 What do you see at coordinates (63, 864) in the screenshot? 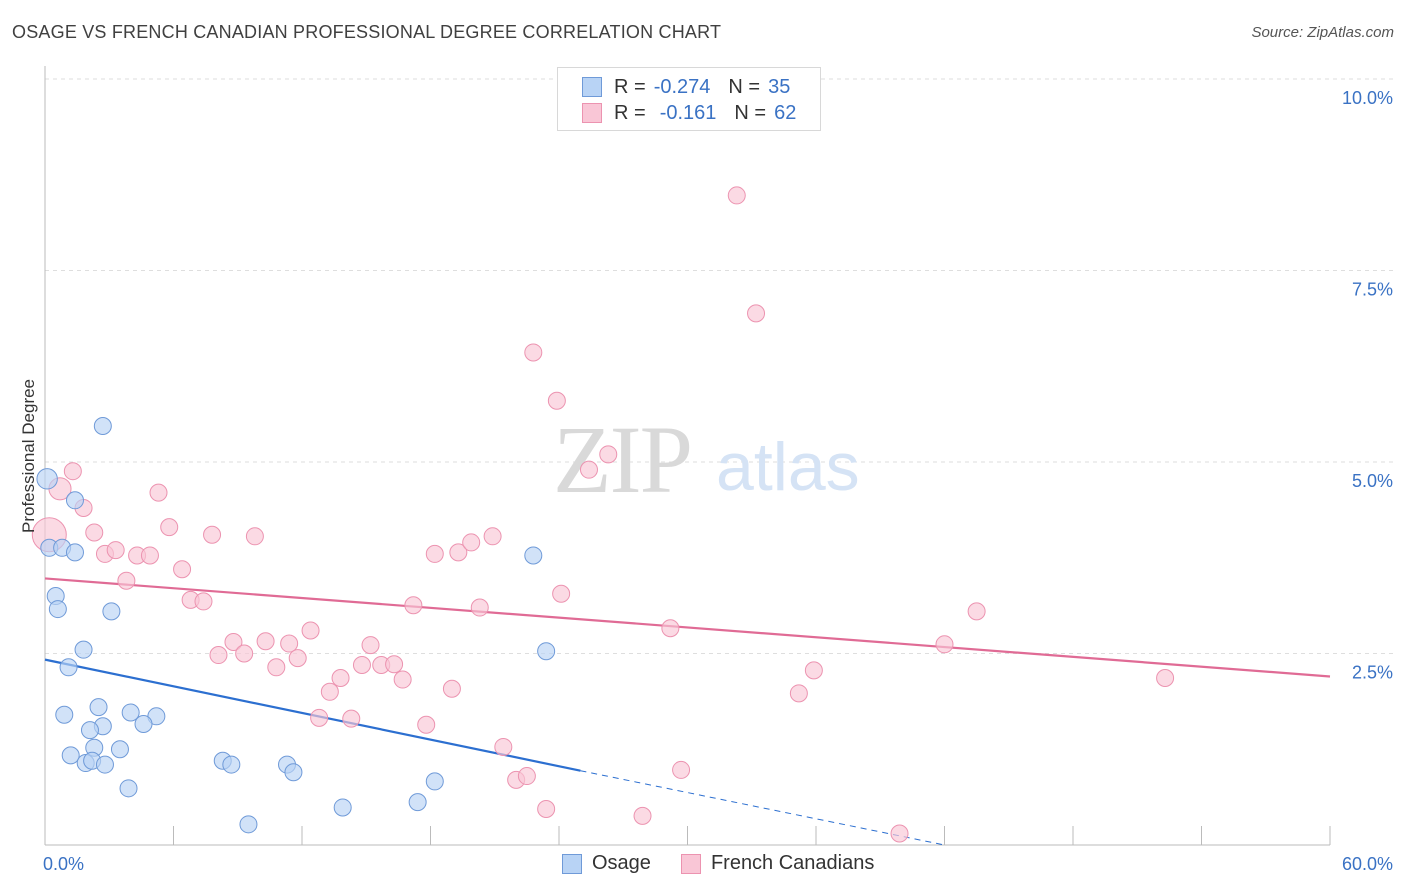
I see `x-tick-label-min: 0.0%` at bounding box center [63, 864].